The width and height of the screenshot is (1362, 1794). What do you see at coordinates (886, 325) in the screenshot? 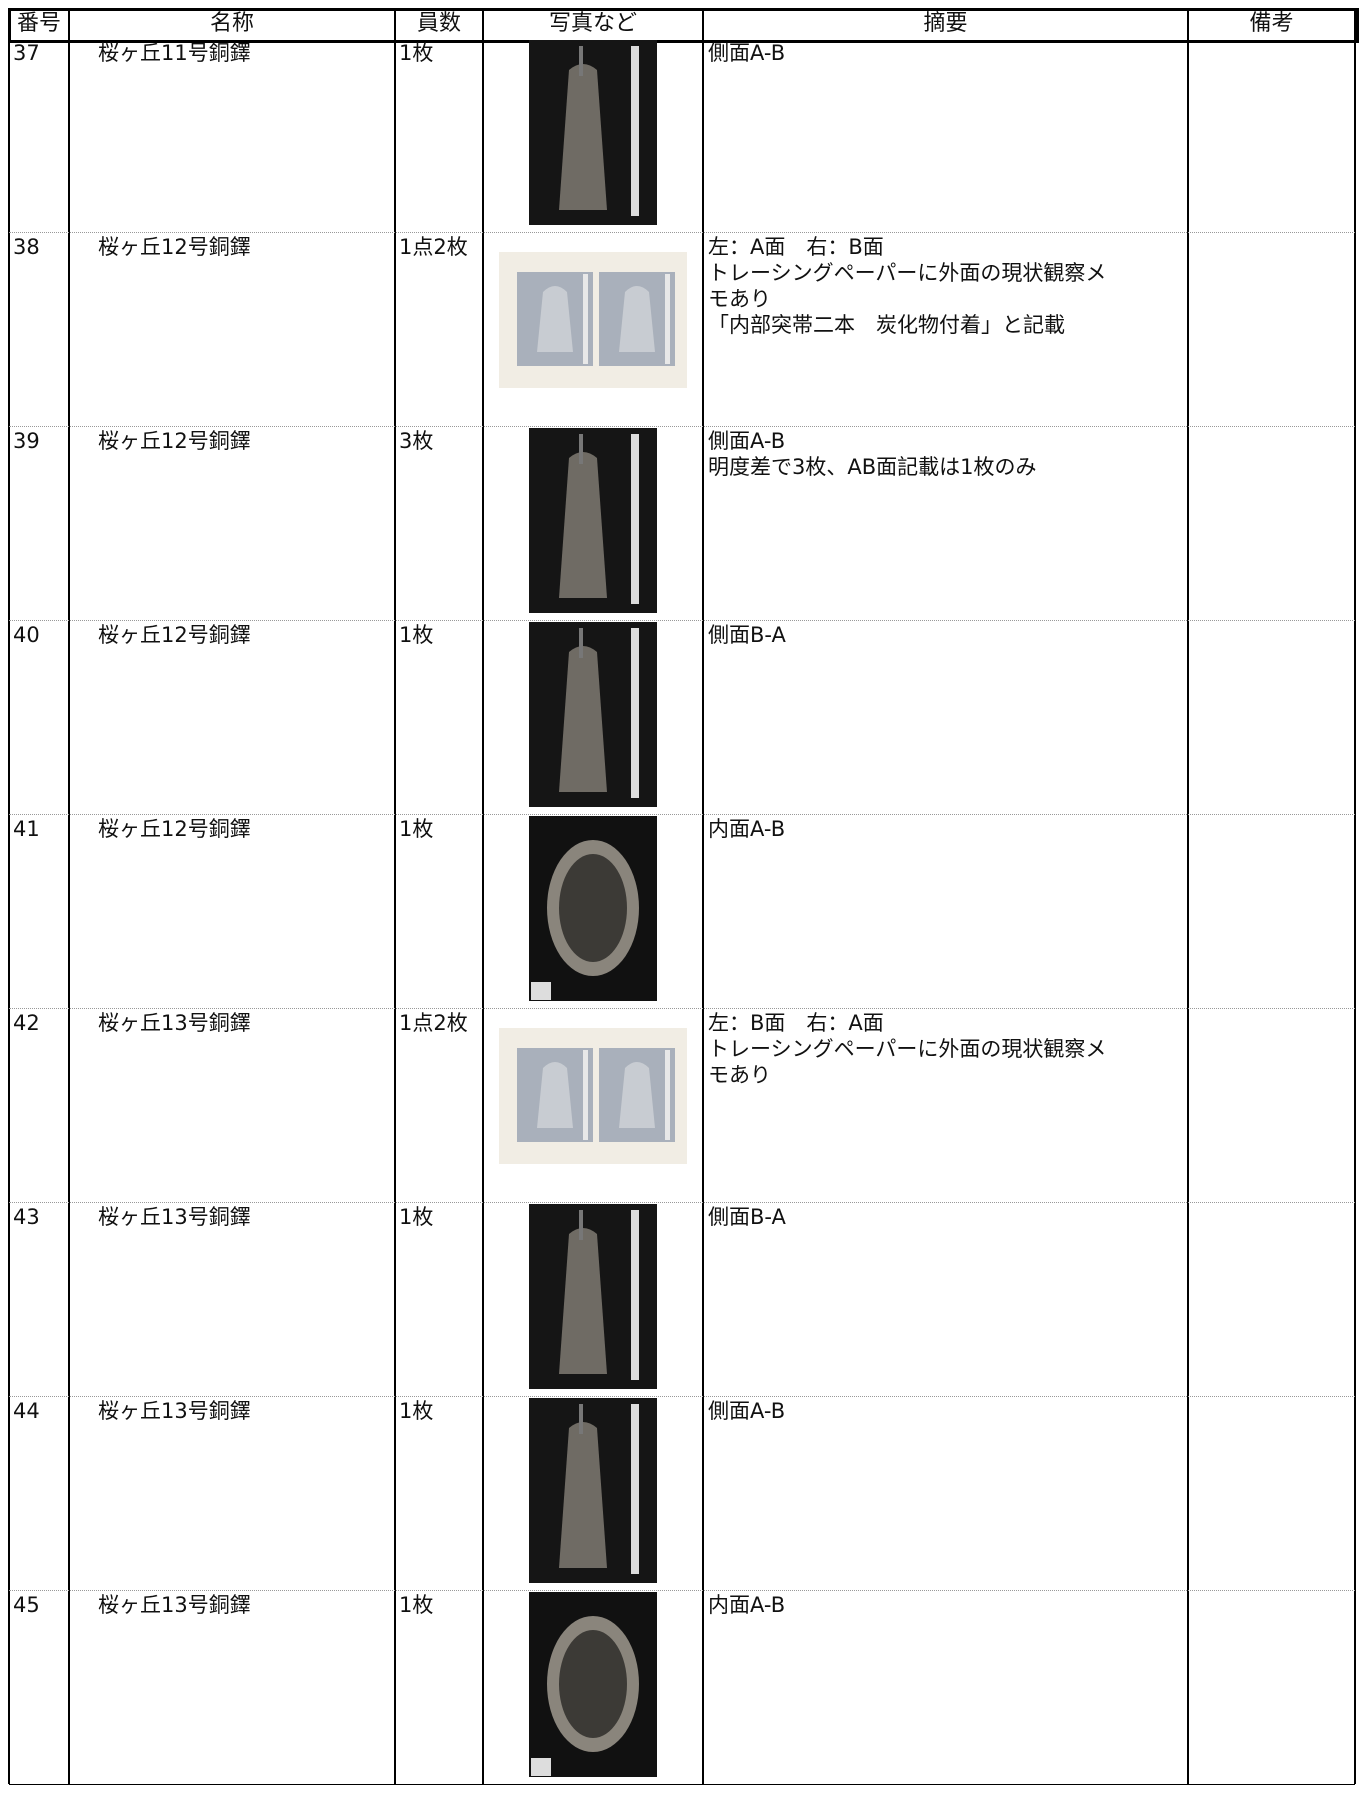
I see `cell-summary: 「内部突帯二本 炭化物付着」と記載` at bounding box center [886, 325].